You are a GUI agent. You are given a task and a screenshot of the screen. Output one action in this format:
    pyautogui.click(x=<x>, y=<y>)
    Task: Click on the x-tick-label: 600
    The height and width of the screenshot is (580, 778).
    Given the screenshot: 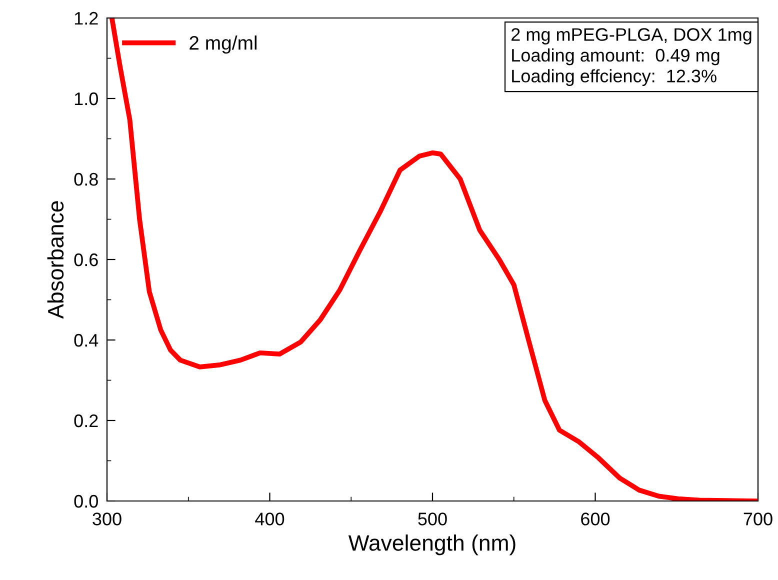 What is the action you would take?
    pyautogui.click(x=595, y=519)
    